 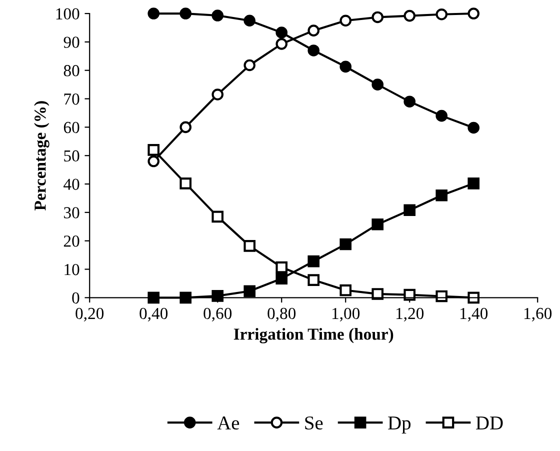 What do you see at coordinates (474, 315) in the screenshot?
I see `x-tick-label: 1,40` at bounding box center [474, 315].